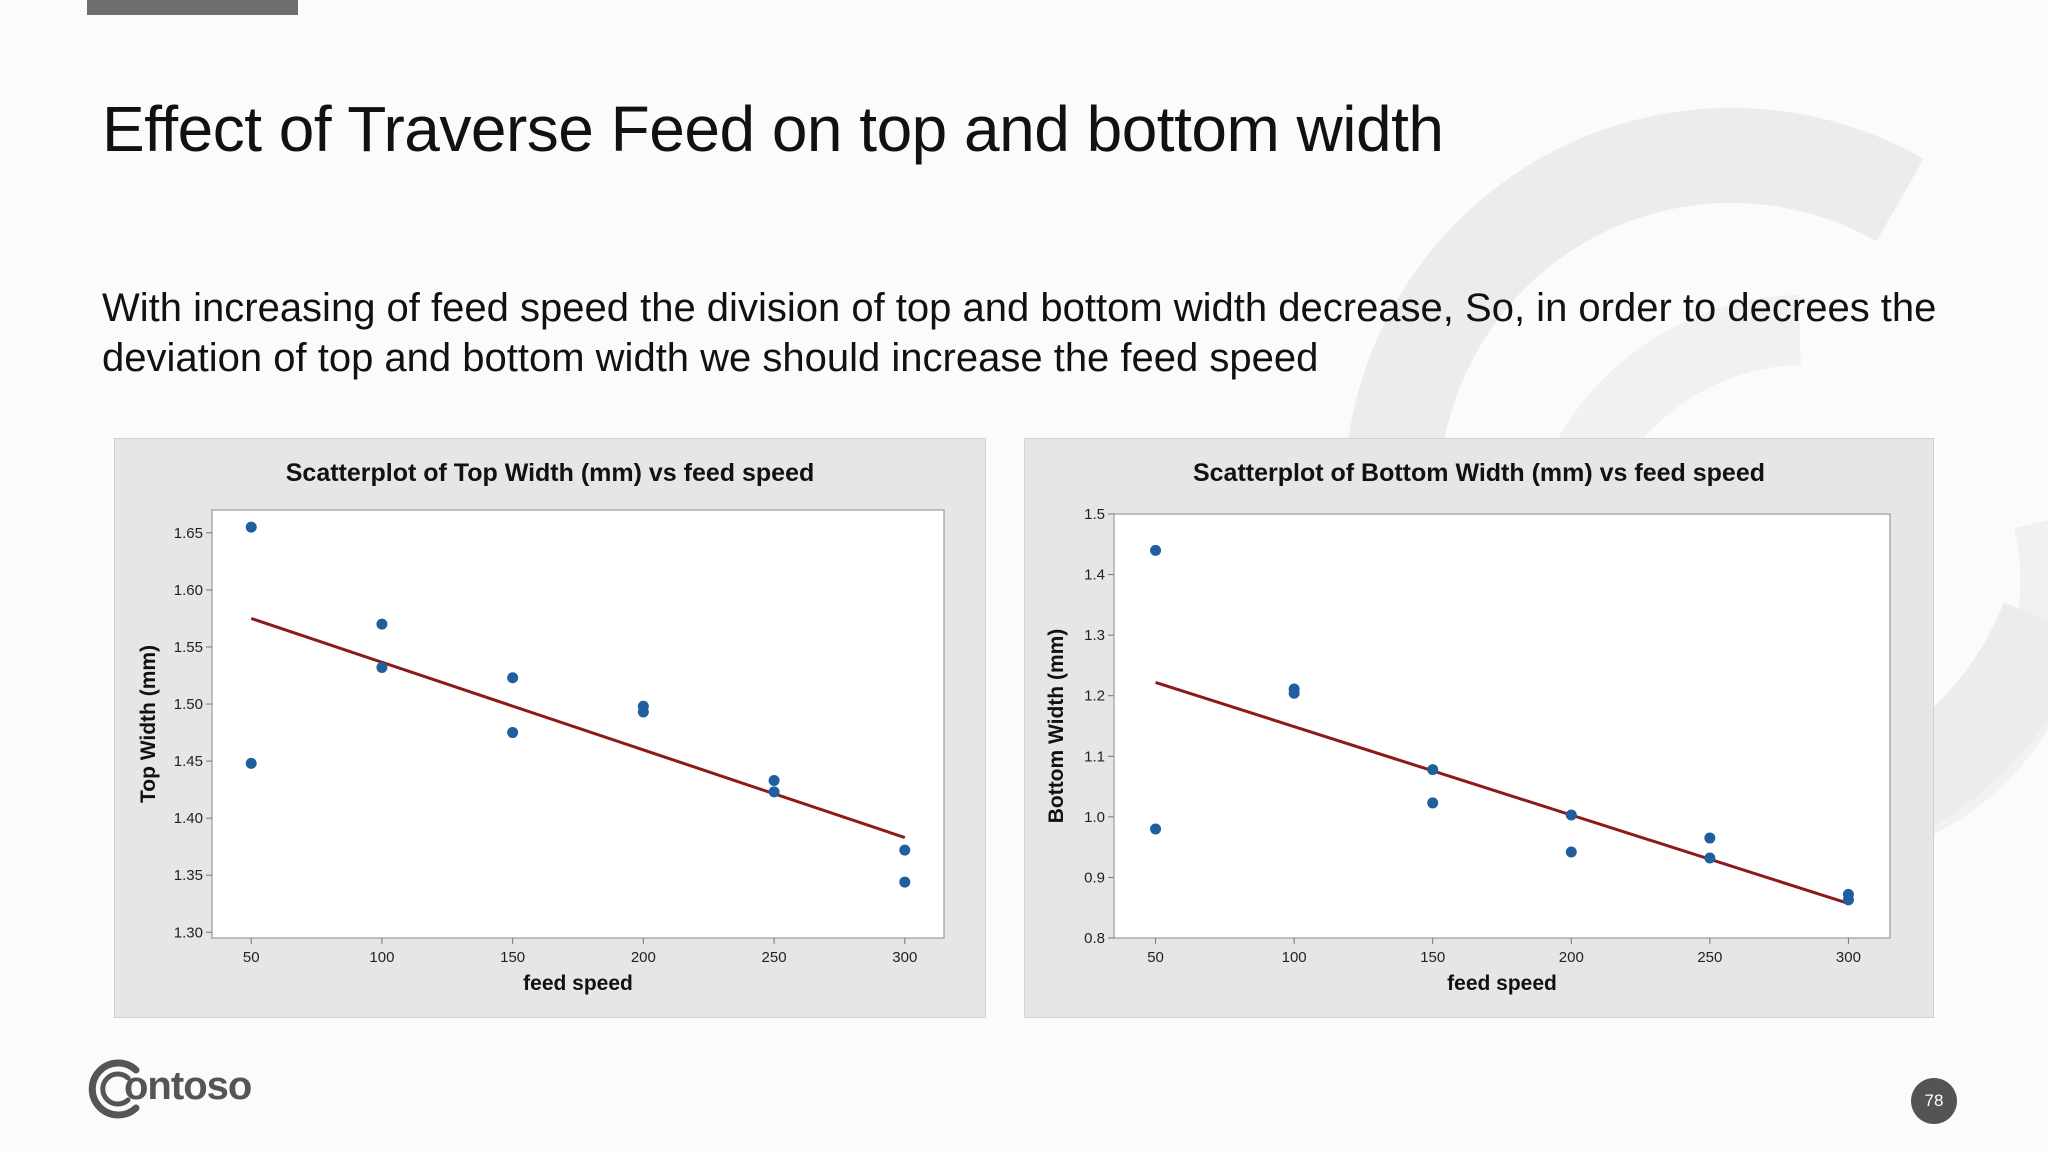 This screenshot has height=1152, width=2048. I want to click on logo-wordmark: ontoso, so click(188, 1086).